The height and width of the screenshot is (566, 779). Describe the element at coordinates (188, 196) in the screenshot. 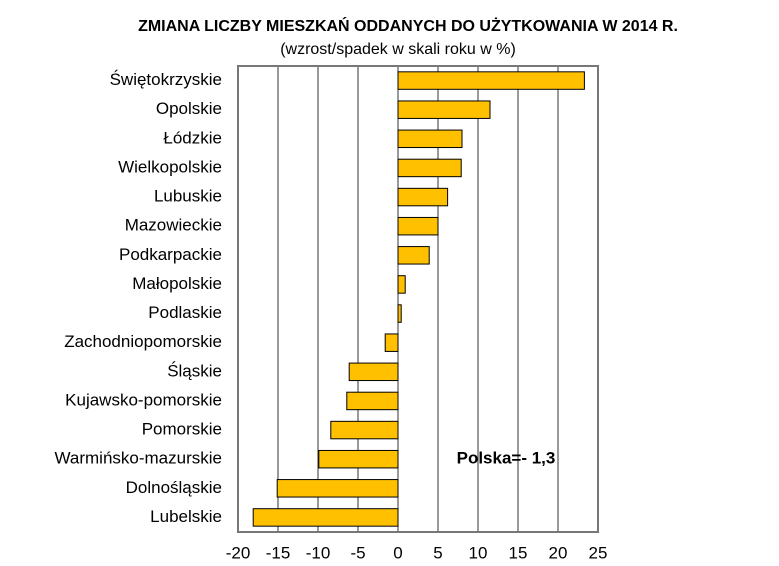

I see `y-tick-label: Lubuskie` at that location.